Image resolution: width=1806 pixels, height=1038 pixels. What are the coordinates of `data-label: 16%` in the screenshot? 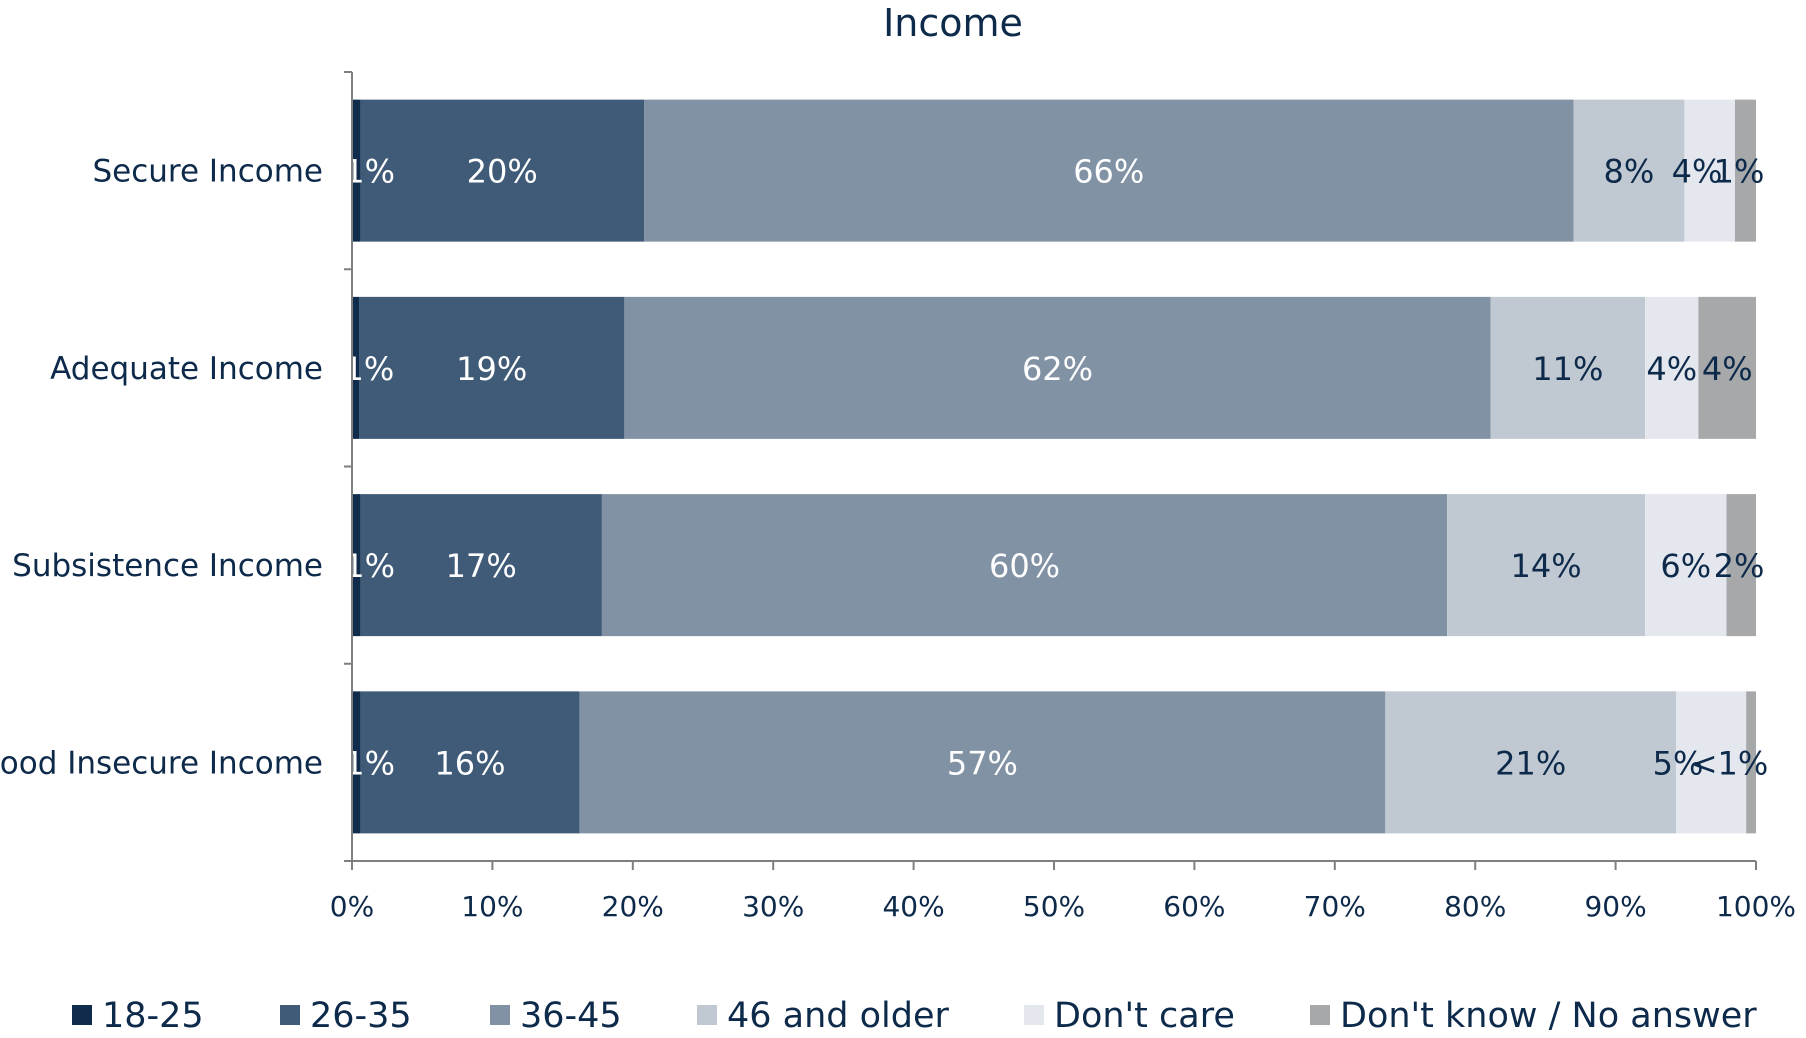 It's located at (469, 763).